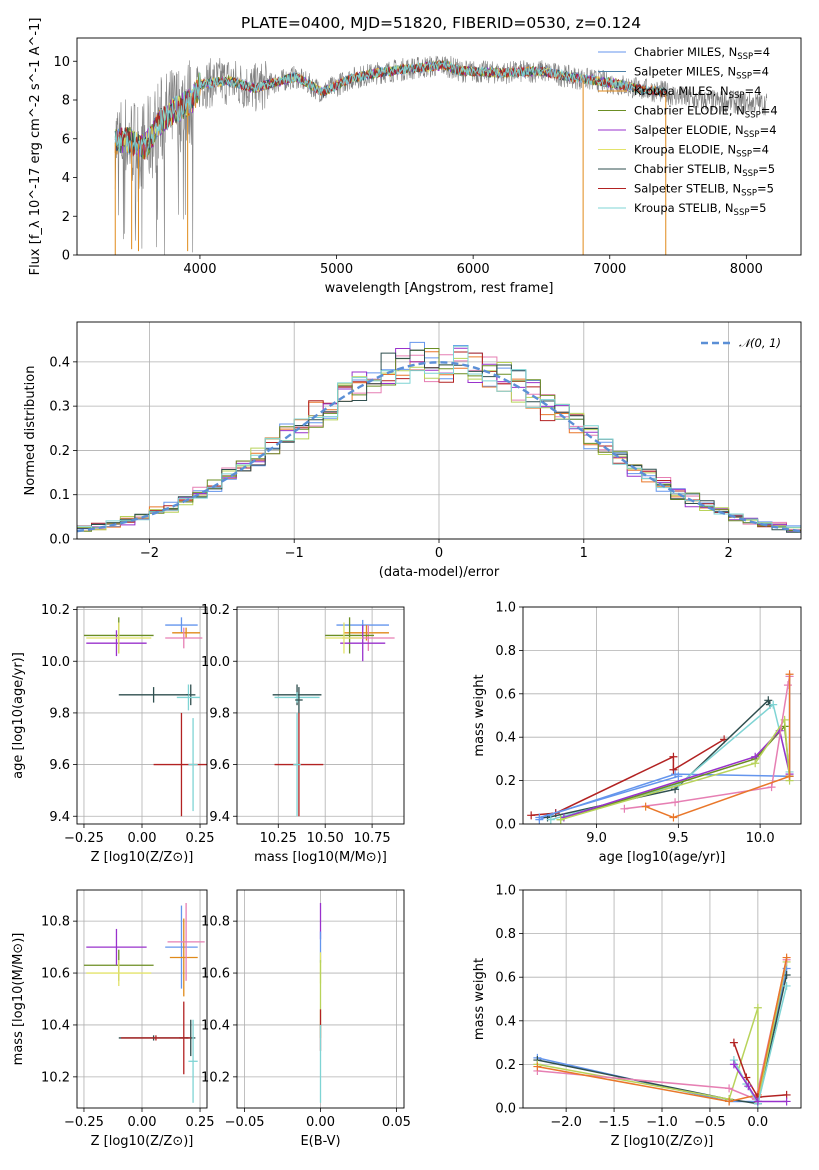  What do you see at coordinates (59, 362) in the screenshot?
I see `y-tick-label: 0.4` at bounding box center [59, 362].